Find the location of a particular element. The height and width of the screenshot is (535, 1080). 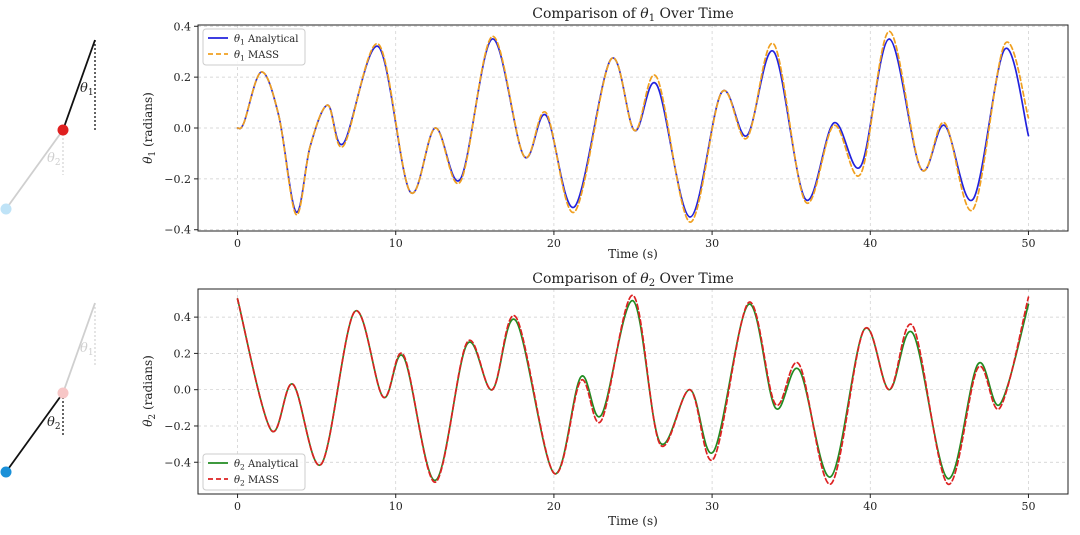

chart-1-ytick-label: 0.2 is located at coordinates (183, 77).